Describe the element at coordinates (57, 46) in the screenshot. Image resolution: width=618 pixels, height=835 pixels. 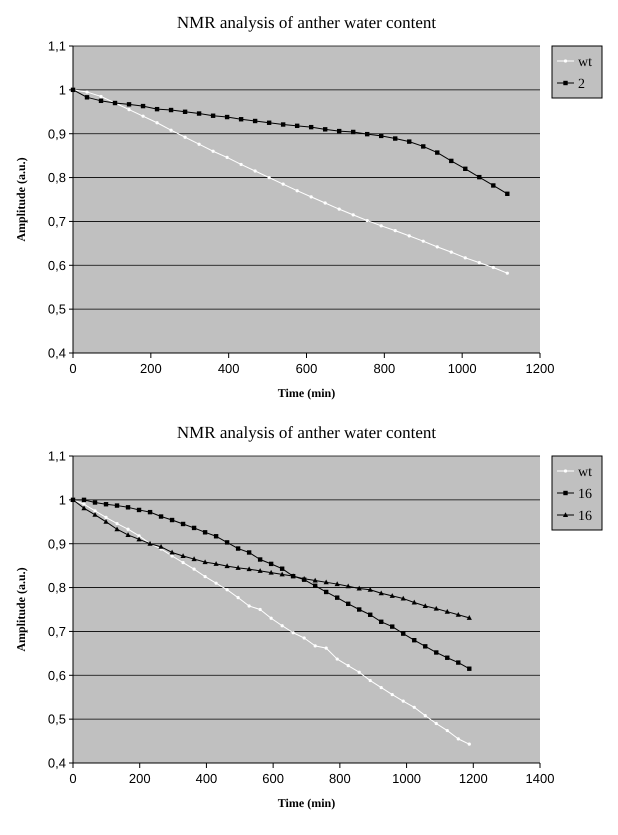
I see `y-tick-label: 1,1` at that location.